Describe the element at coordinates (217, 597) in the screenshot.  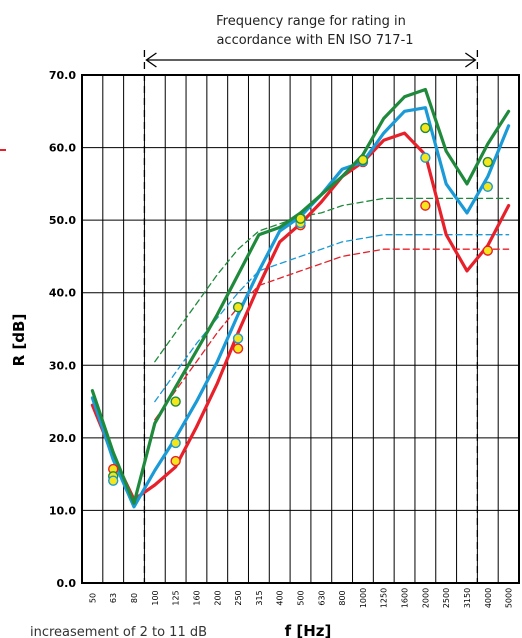
I see `x-tick-label: 200` at that location.